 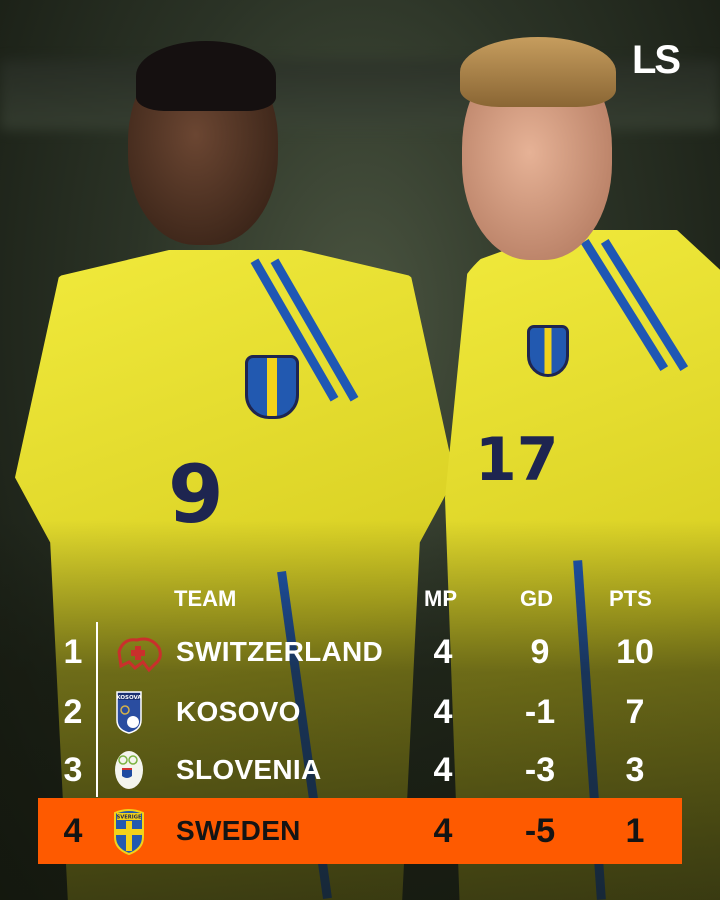 I want to click on header-mp: MP, so click(x=440, y=598).